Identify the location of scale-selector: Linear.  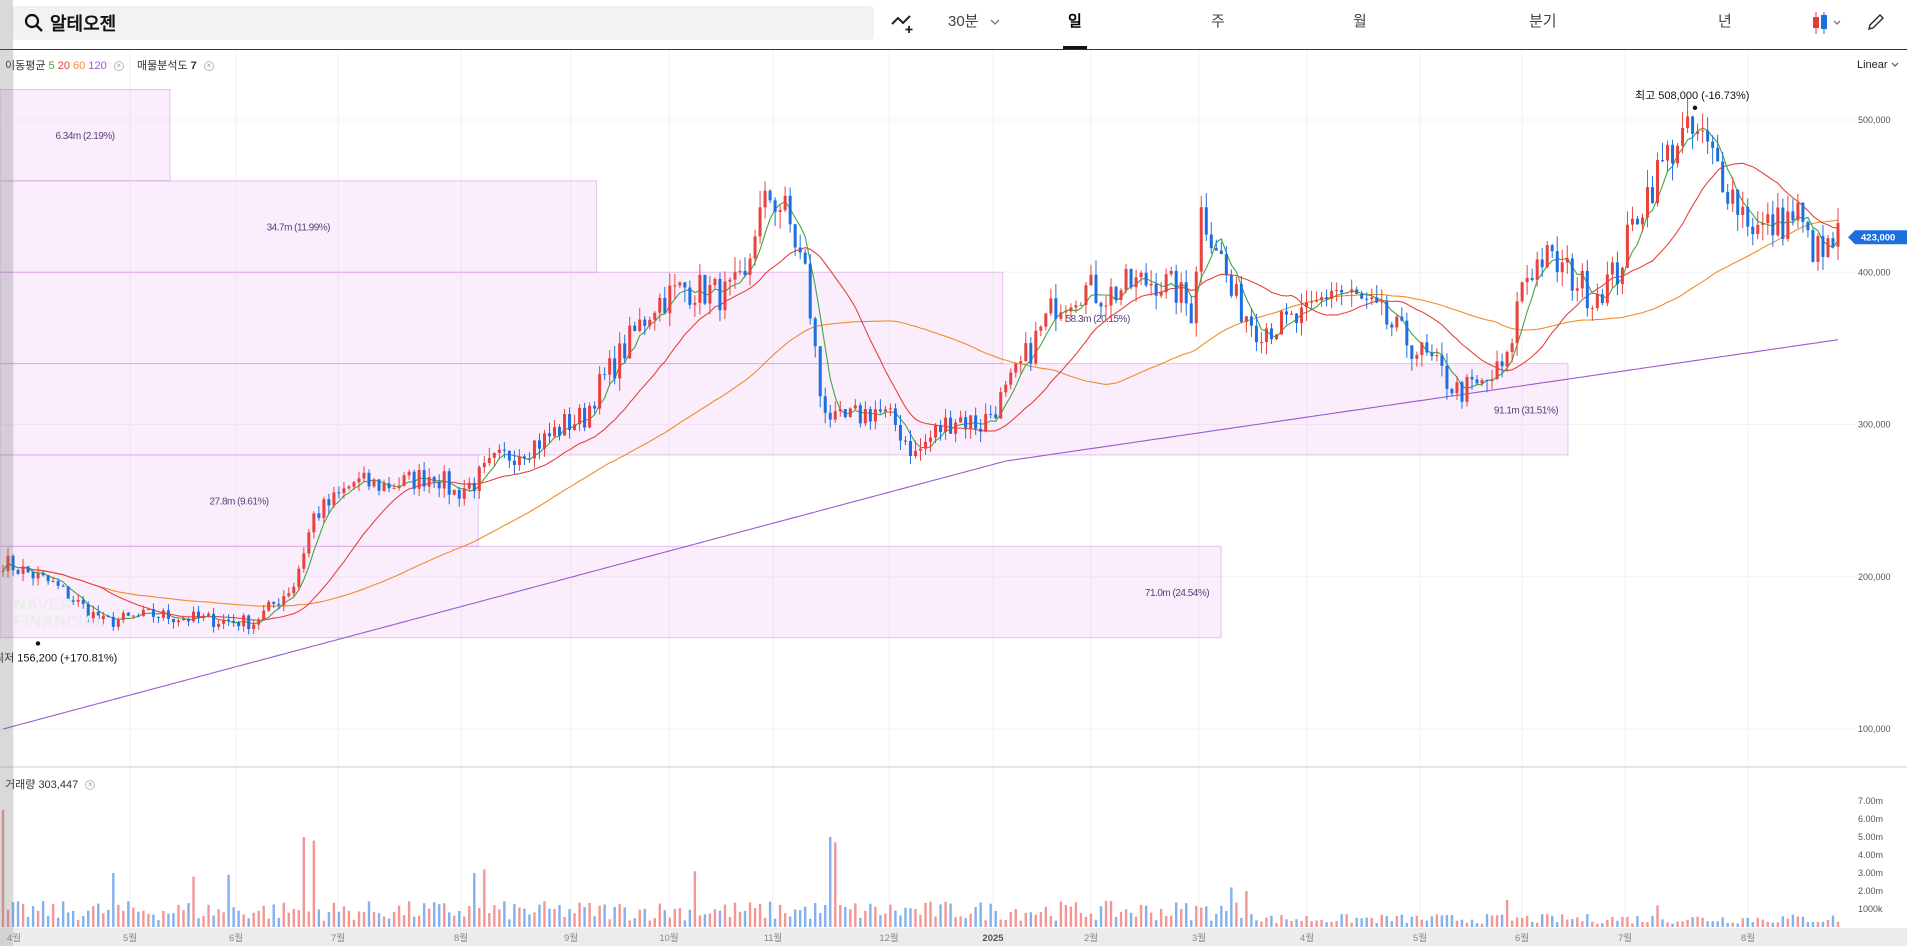
(1878, 65).